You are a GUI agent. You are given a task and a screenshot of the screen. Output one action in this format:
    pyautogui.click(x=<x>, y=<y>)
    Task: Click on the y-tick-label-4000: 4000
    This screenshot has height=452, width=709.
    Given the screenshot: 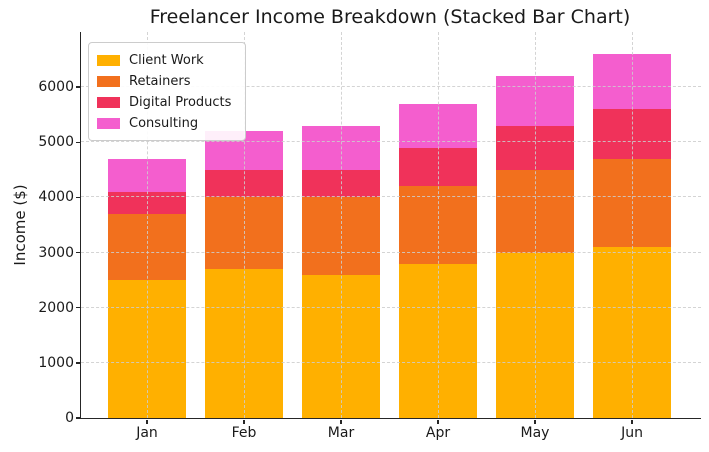 What is the action you would take?
    pyautogui.click(x=56, y=197)
    